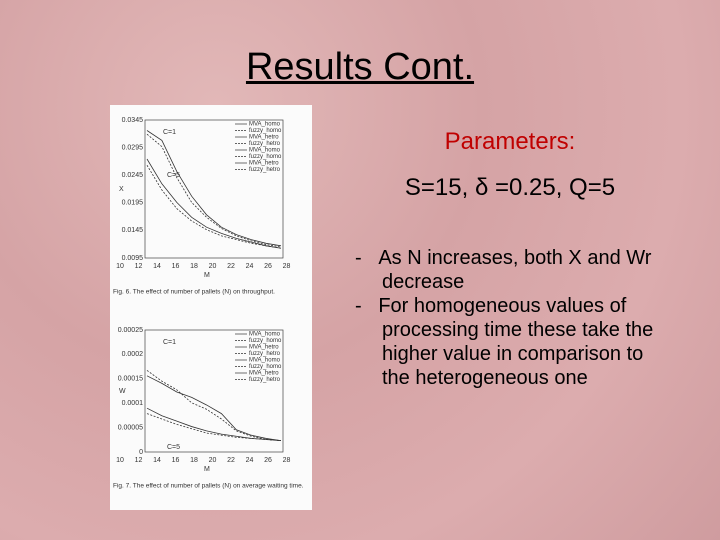 This screenshot has width=720, height=540. What do you see at coordinates (130, 330) in the screenshot?
I see `y-tick-label: 0.00025` at bounding box center [130, 330].